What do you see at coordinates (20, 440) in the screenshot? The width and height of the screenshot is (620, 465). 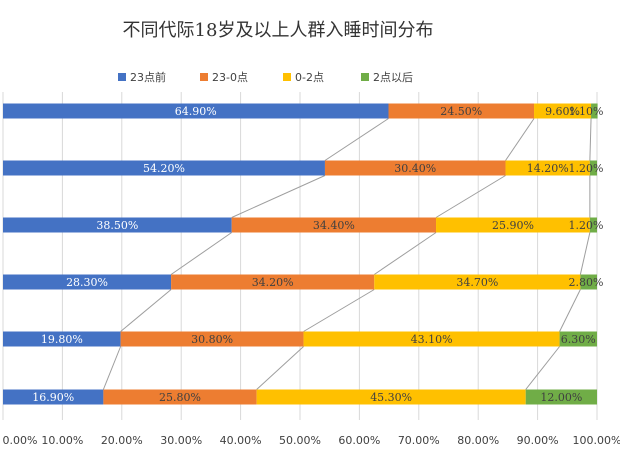 I see `x-tick-label: 0.00%` at bounding box center [20, 440].